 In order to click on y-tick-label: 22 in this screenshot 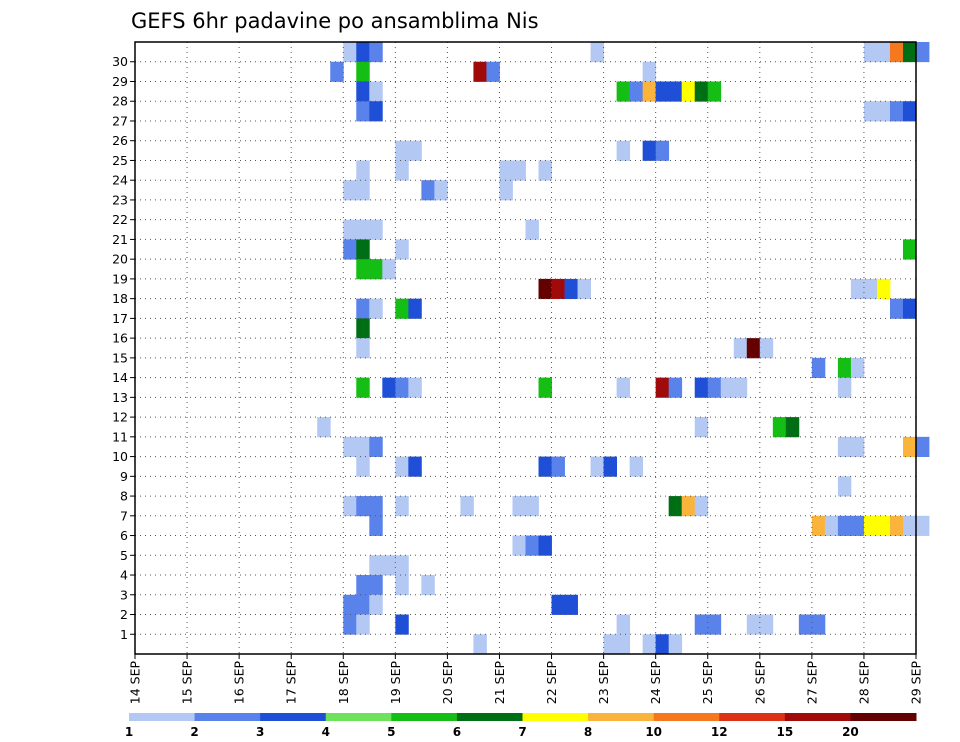, I will do `click(120, 219)`.